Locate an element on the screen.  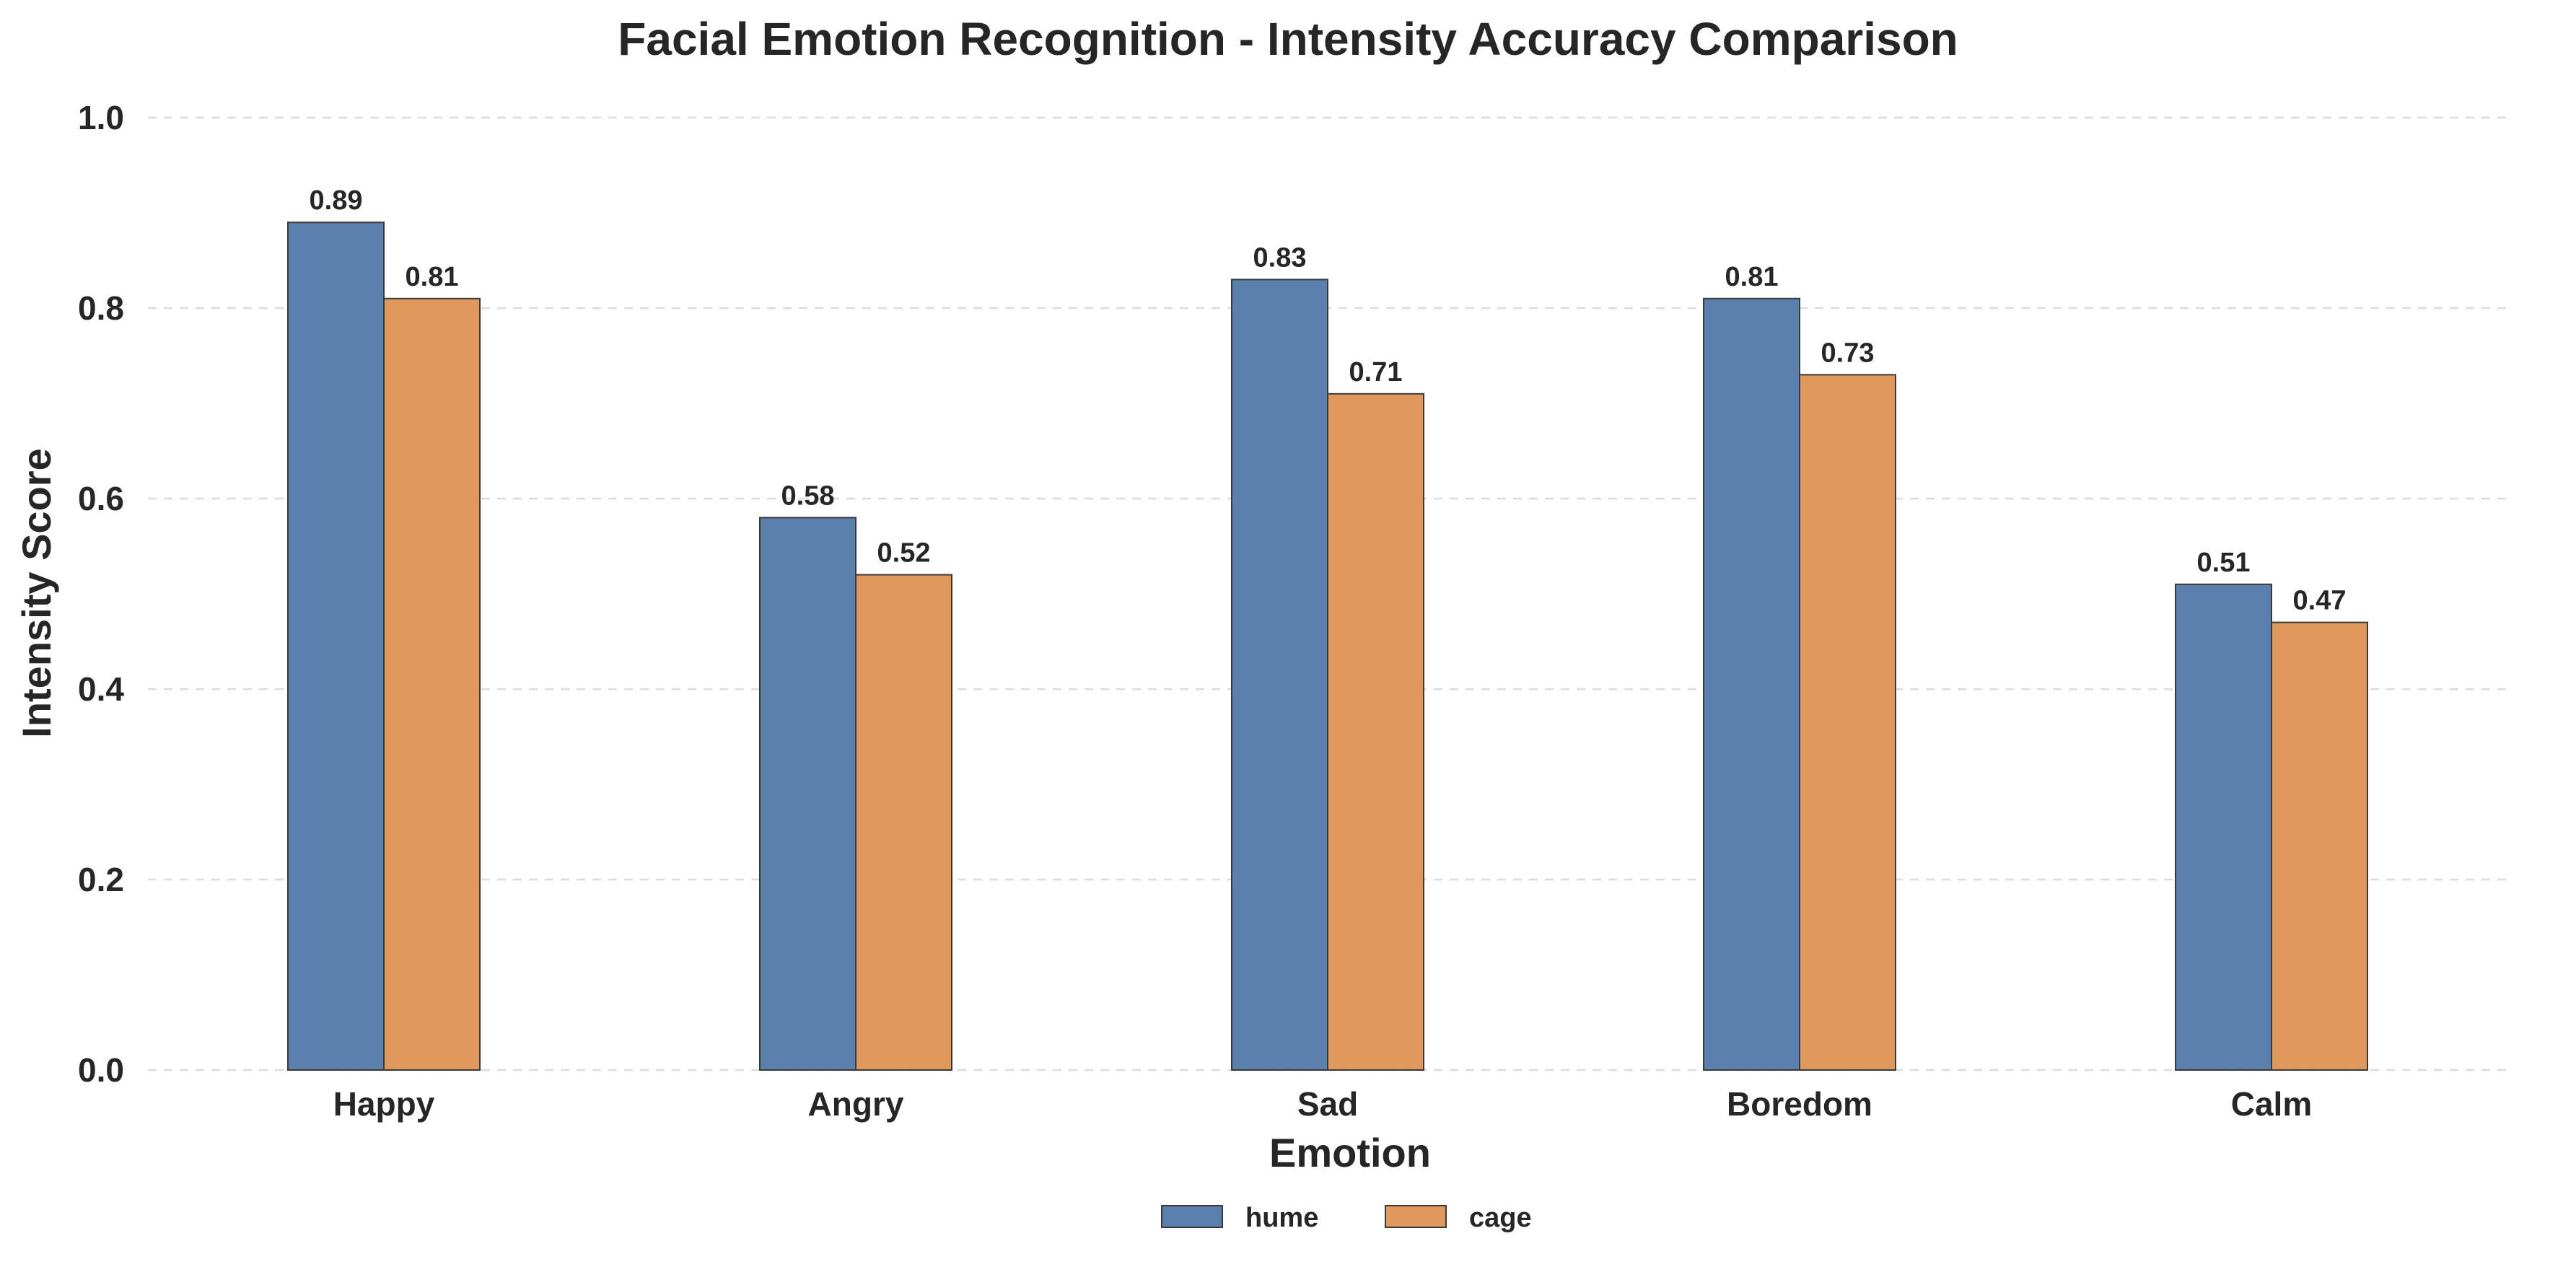
y-tick-label: 0.8 is located at coordinates (101, 308).